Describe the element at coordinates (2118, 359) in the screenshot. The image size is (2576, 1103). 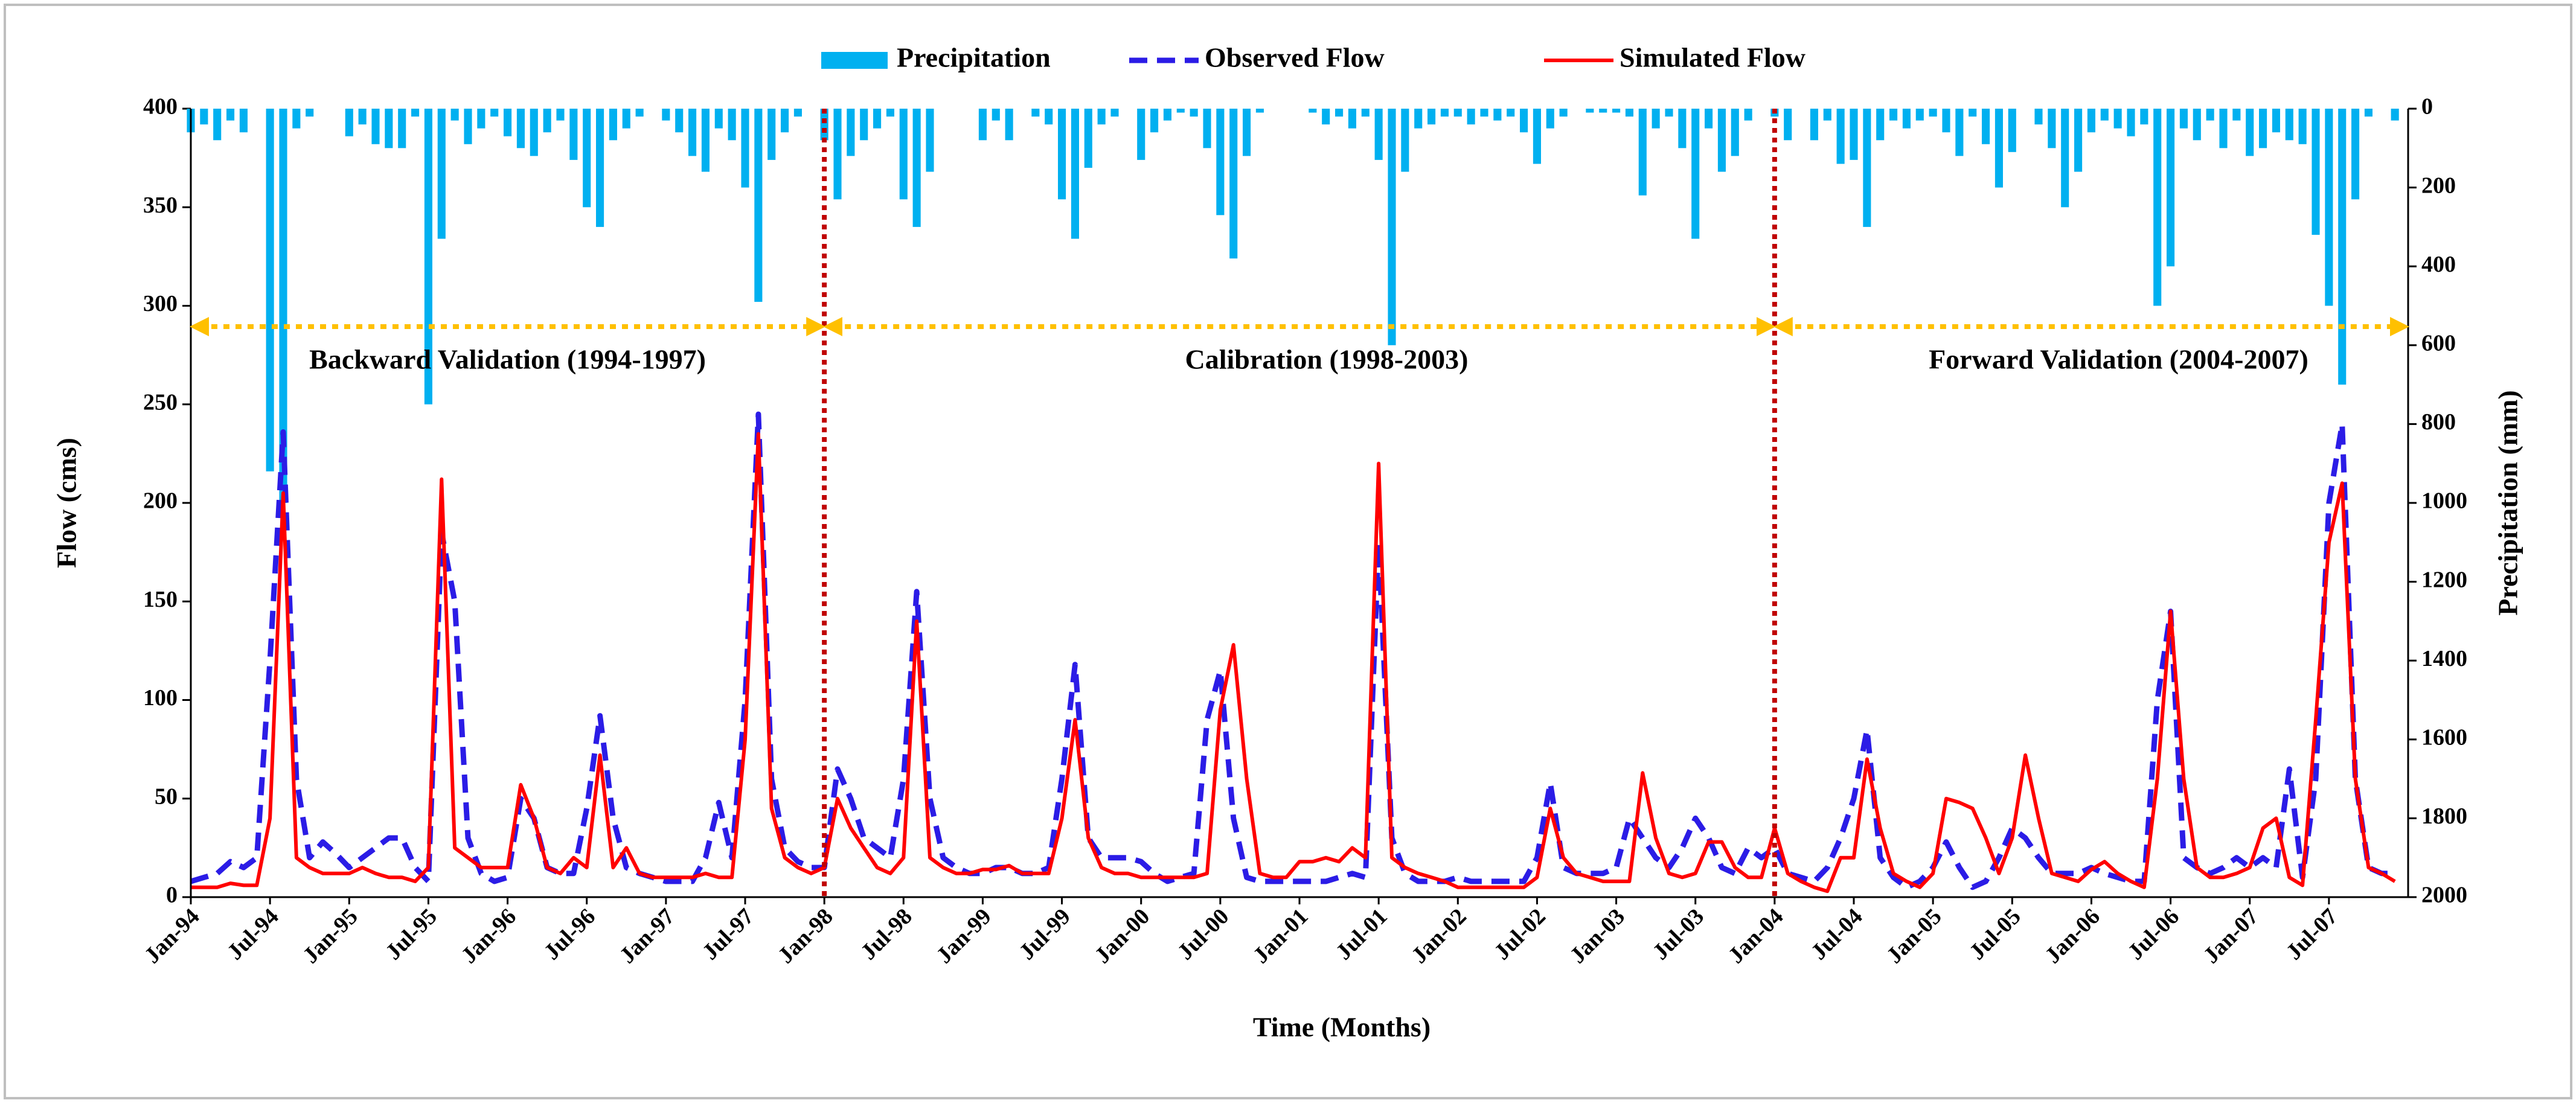
I see `period-label: Forward Validation (2004-2007)` at that location.